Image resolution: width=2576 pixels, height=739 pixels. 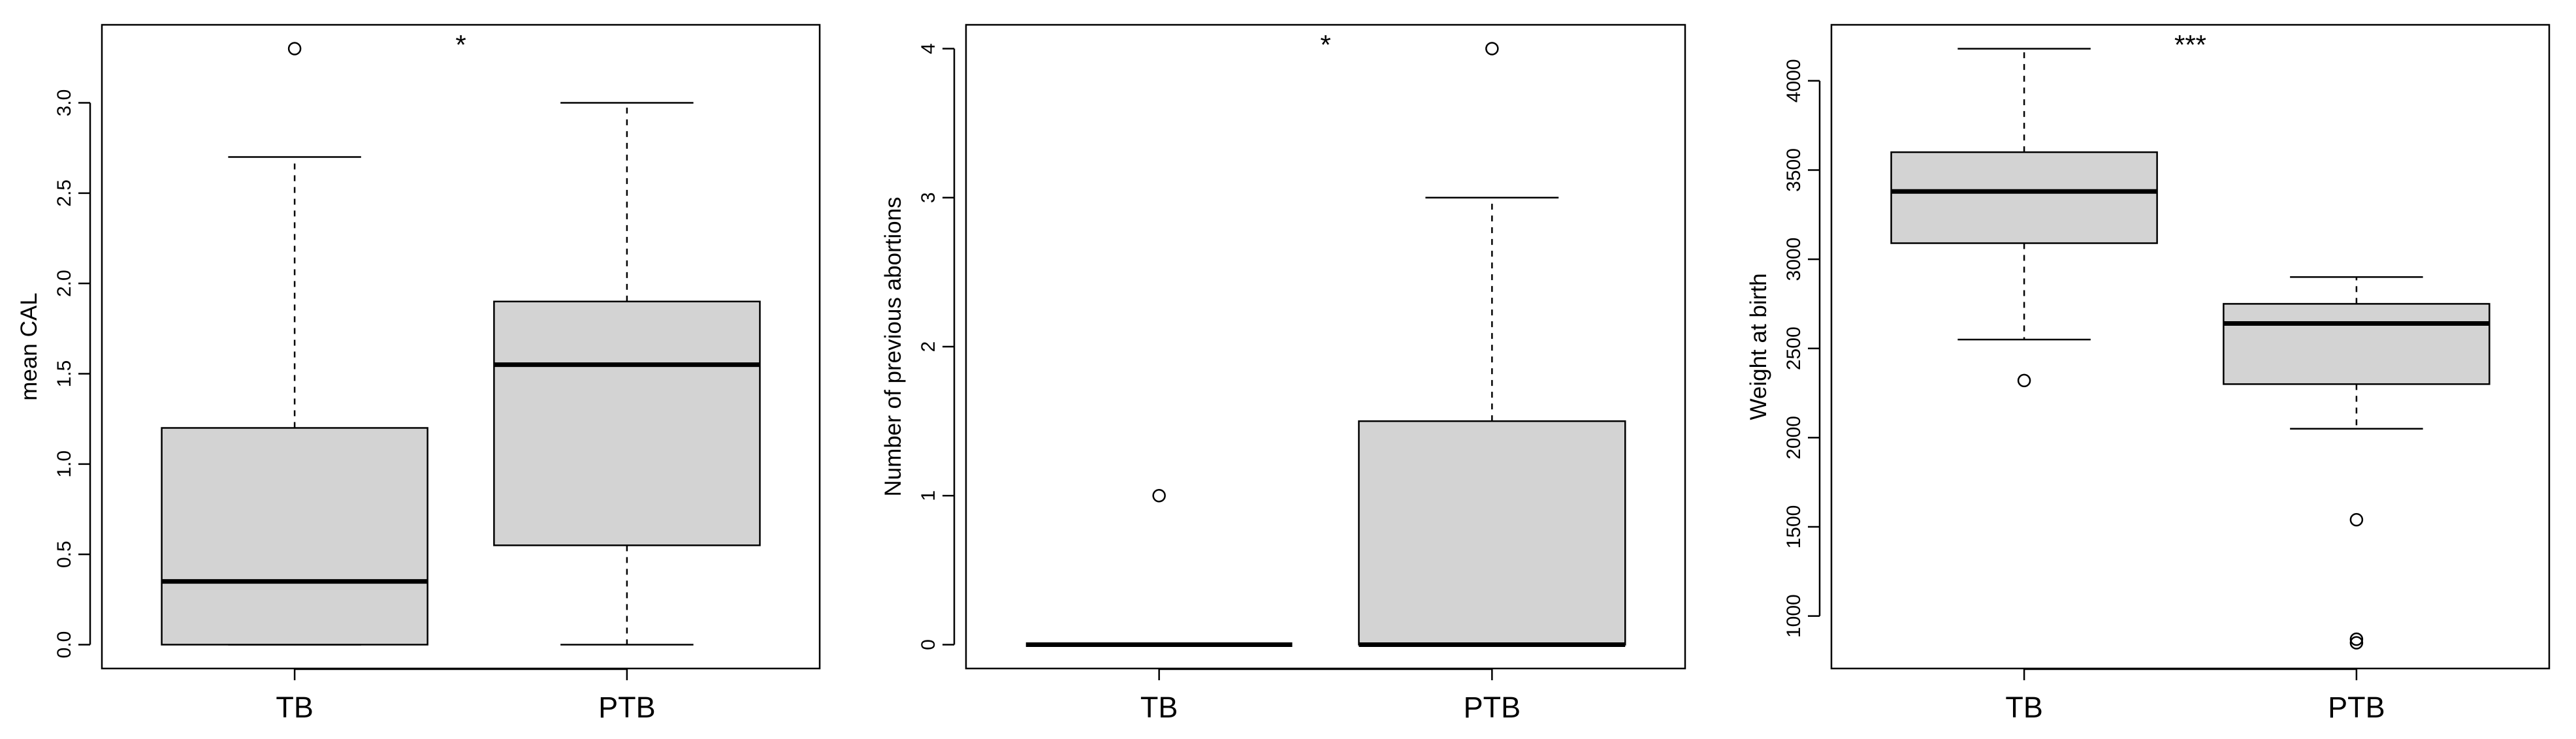 What do you see at coordinates (64, 374) in the screenshot?
I see `y-tick-label: 1.5` at bounding box center [64, 374].